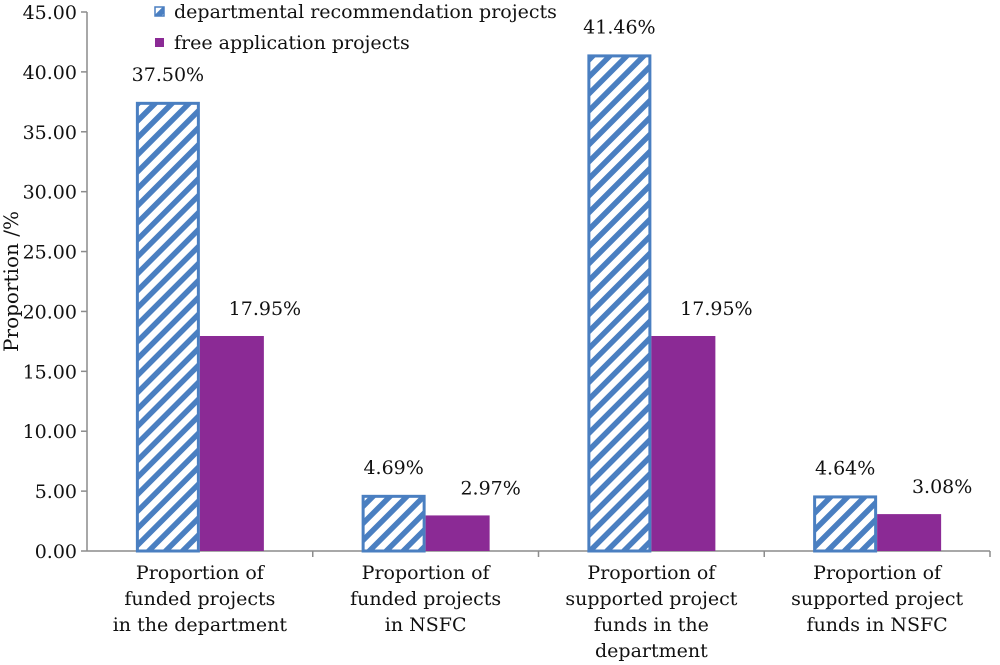 This screenshot has width=1000, height=665. I want to click on legend-label: free application projects, so click(292, 43).